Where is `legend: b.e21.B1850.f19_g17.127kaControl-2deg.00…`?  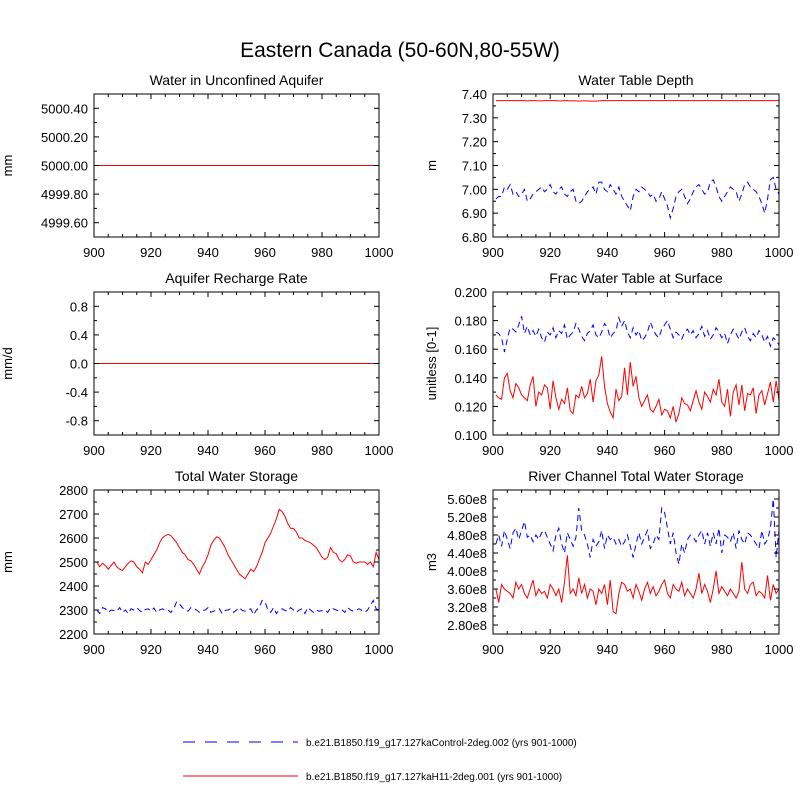
legend: b.e21.B1850.f19_g17.127kaControl-2deg.00… is located at coordinates (380, 760).